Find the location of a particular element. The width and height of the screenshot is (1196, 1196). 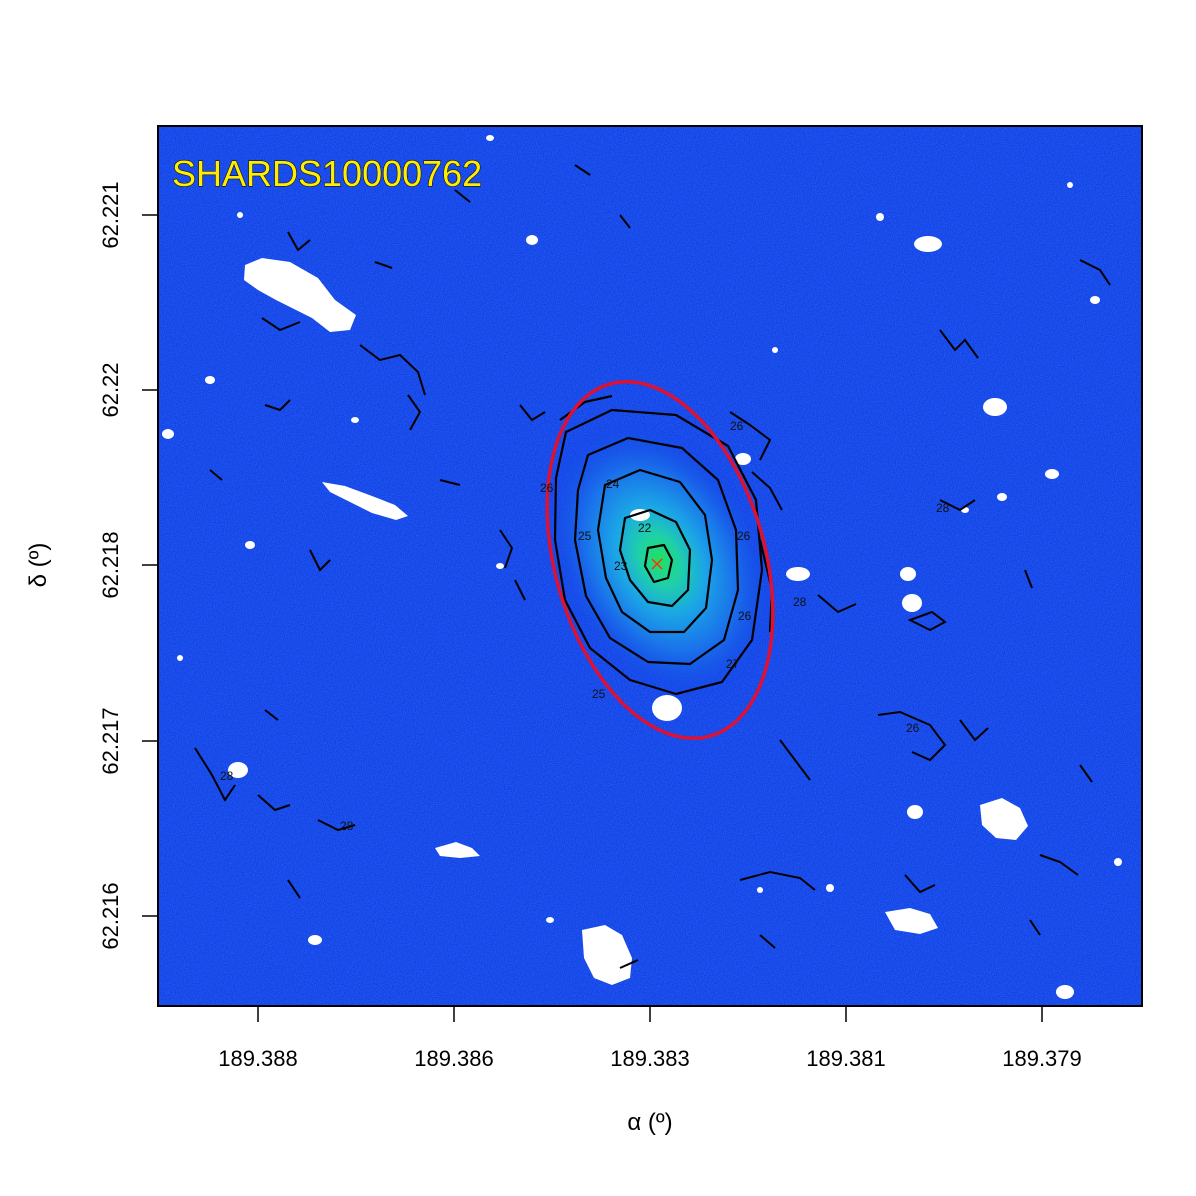

x-axis-title: α (º) is located at coordinates (649, 1122).